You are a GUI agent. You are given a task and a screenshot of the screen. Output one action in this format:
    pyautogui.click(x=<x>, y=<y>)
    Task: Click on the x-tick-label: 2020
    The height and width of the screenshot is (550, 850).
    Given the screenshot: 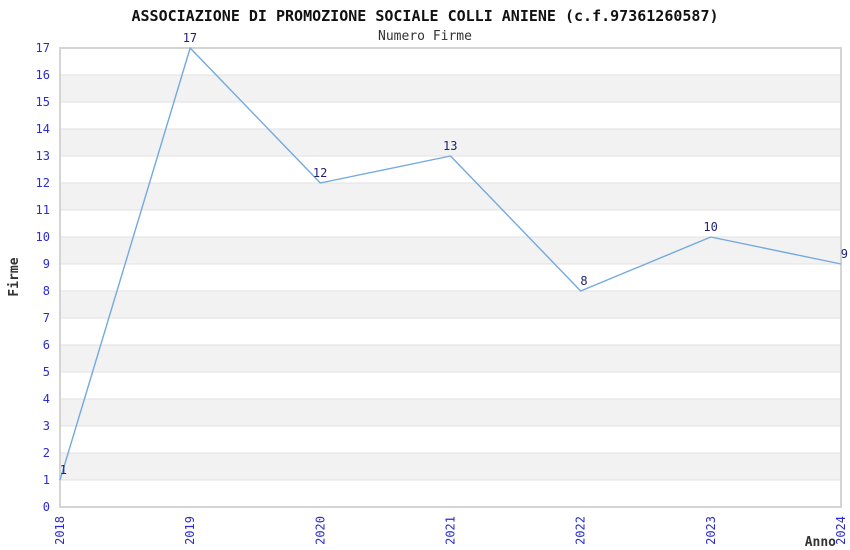 What is the action you would take?
    pyautogui.click(x=320, y=530)
    